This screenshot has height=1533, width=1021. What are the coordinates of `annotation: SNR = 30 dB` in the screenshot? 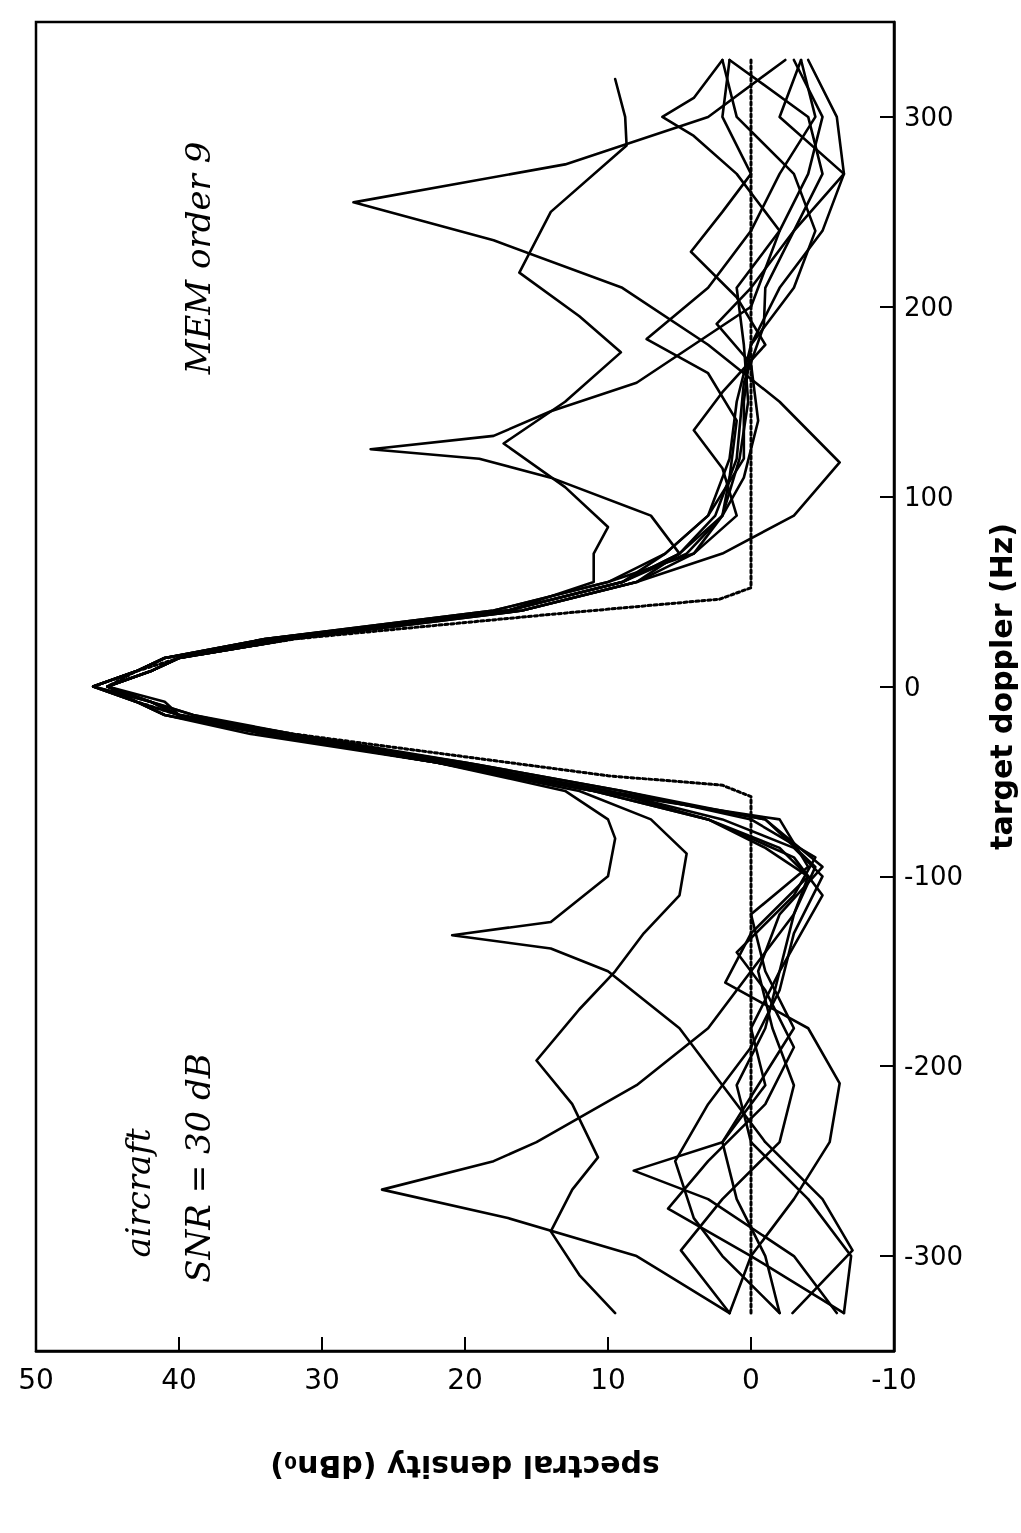 It's located at (198, 1168).